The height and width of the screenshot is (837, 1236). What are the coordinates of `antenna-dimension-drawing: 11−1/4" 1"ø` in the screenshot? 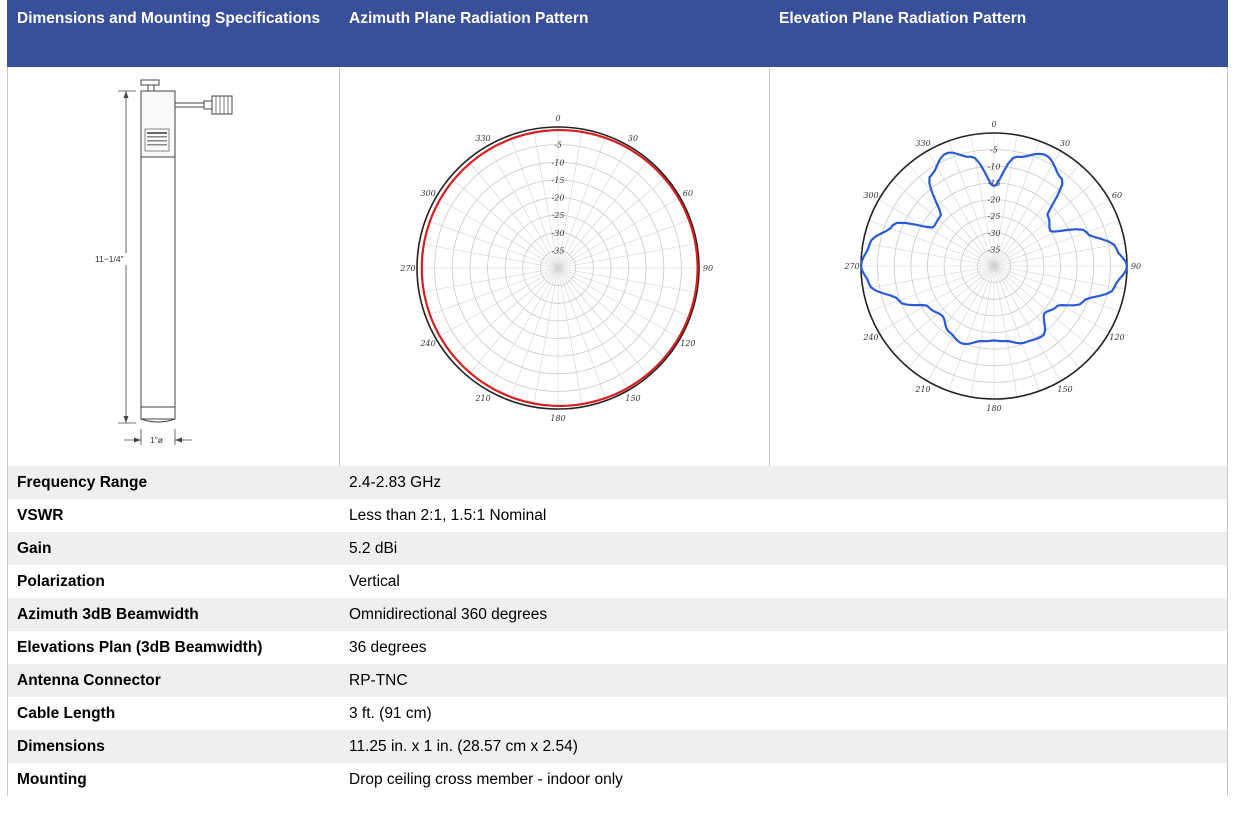 It's located at (163, 262).